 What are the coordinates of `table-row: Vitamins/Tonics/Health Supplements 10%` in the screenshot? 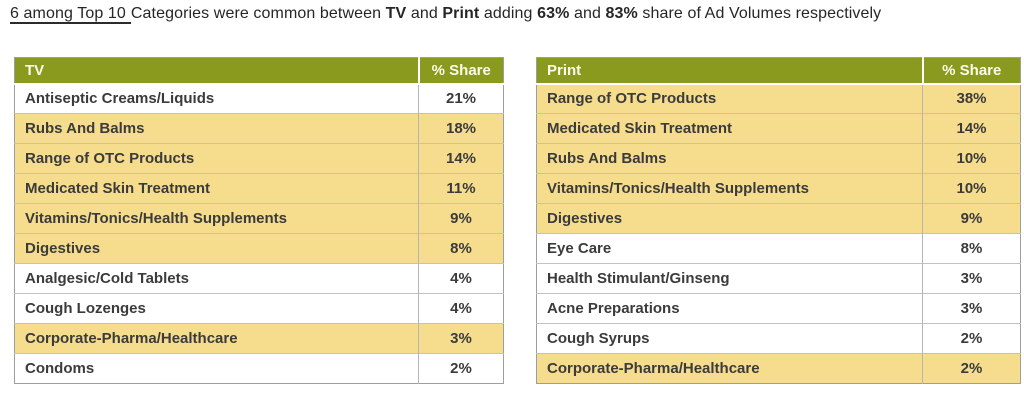 It's located at (778, 188).